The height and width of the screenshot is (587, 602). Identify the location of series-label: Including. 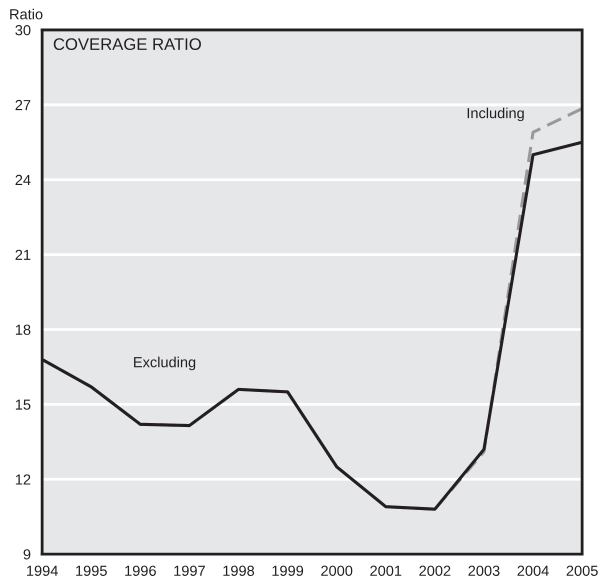
(496, 115).